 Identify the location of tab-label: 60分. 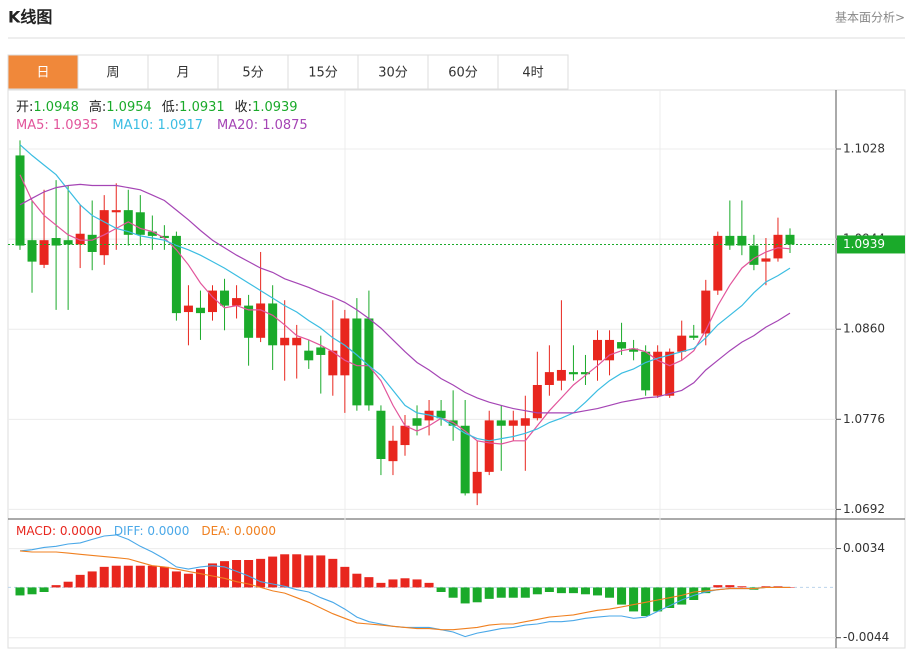
(463, 73).